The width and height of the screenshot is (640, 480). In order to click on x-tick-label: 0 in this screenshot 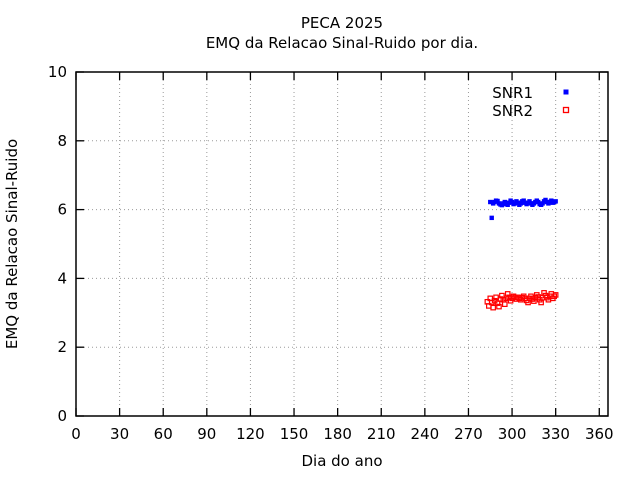, I will do `click(76, 434)`.